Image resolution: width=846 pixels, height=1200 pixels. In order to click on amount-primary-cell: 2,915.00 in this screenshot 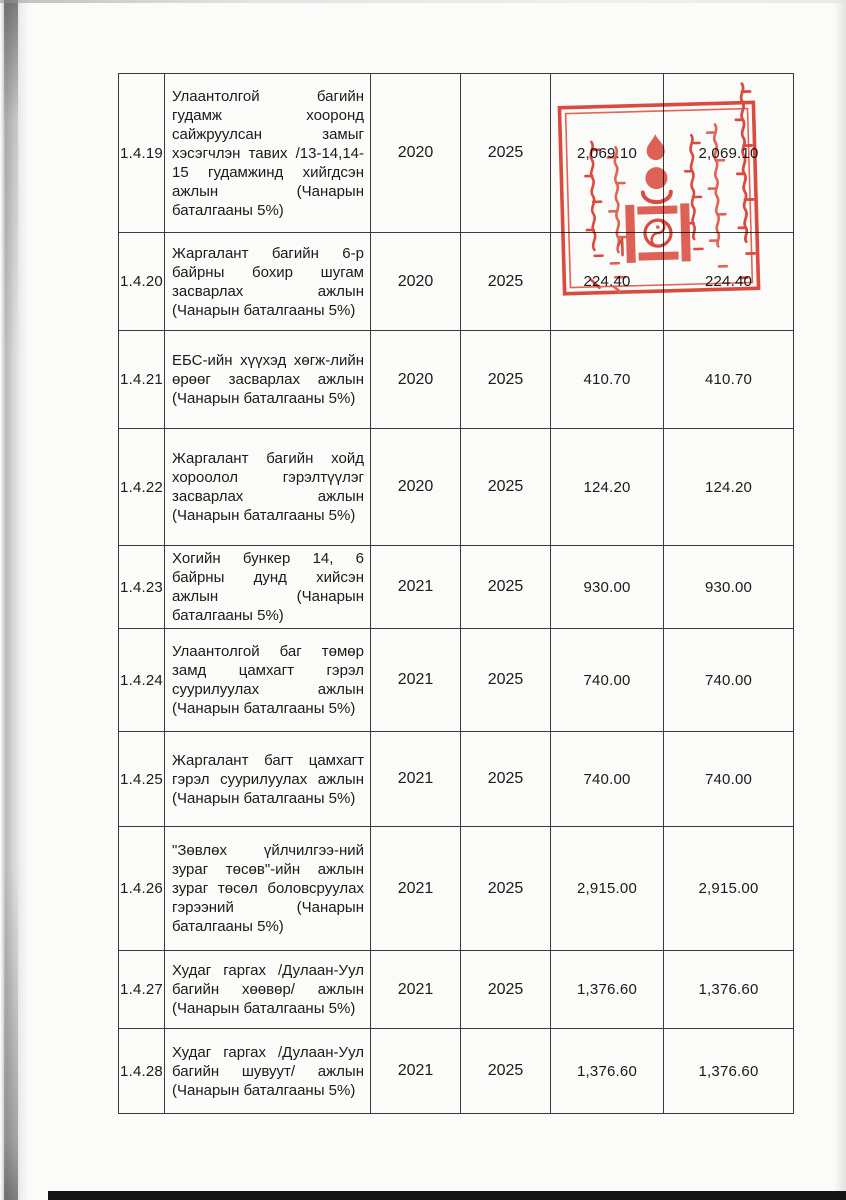, I will do `click(607, 888)`.